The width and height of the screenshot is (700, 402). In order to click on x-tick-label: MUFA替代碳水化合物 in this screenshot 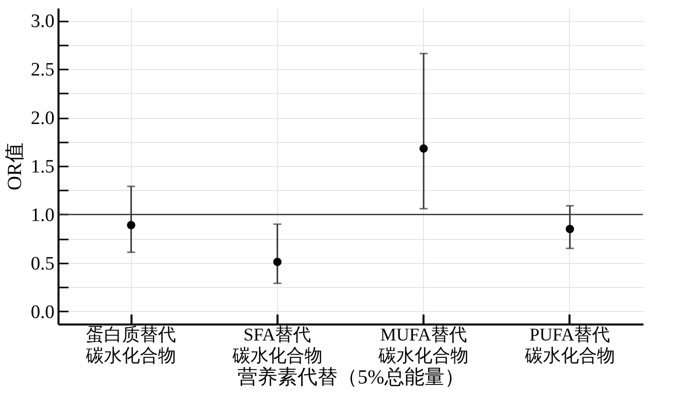, I will do `click(423, 345)`.